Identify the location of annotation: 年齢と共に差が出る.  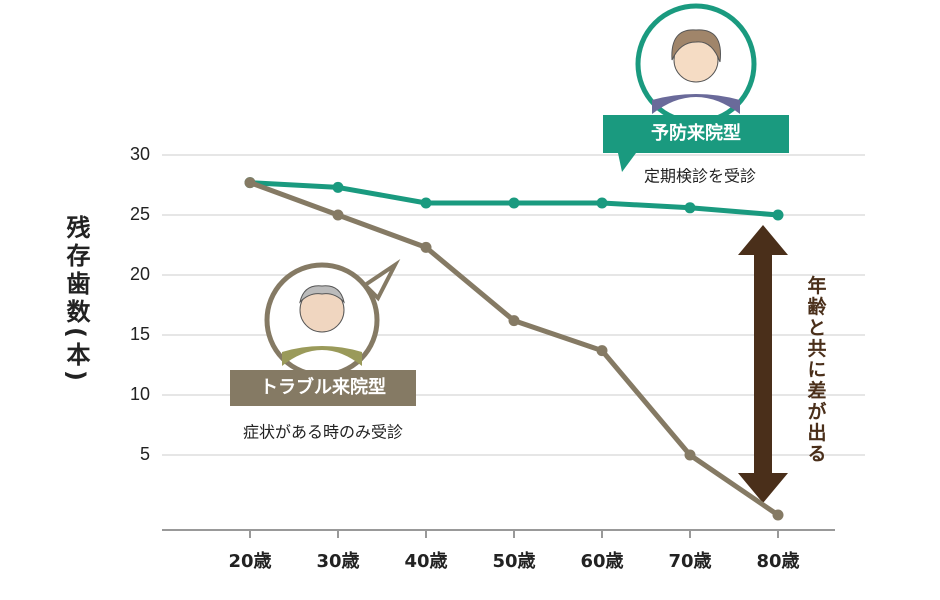
(816, 369).